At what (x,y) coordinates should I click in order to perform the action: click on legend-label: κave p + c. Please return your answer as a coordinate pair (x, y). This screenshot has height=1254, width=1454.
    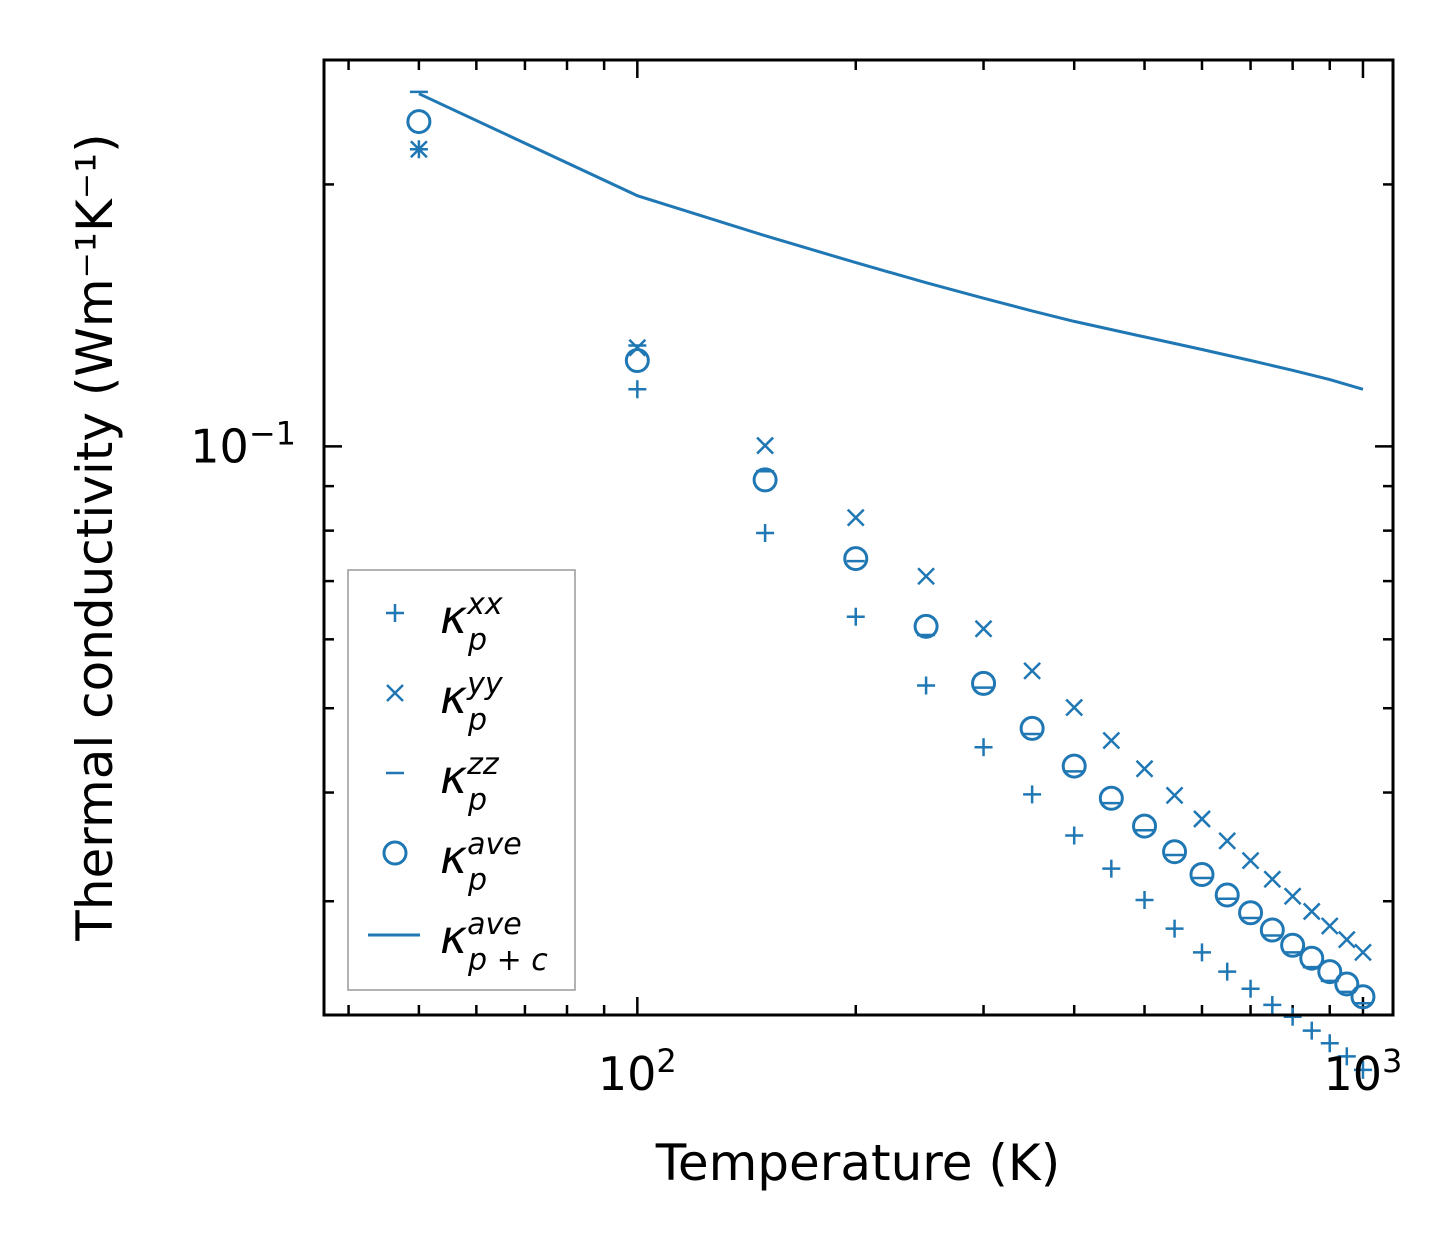
    Looking at the image, I should click on (494, 942).